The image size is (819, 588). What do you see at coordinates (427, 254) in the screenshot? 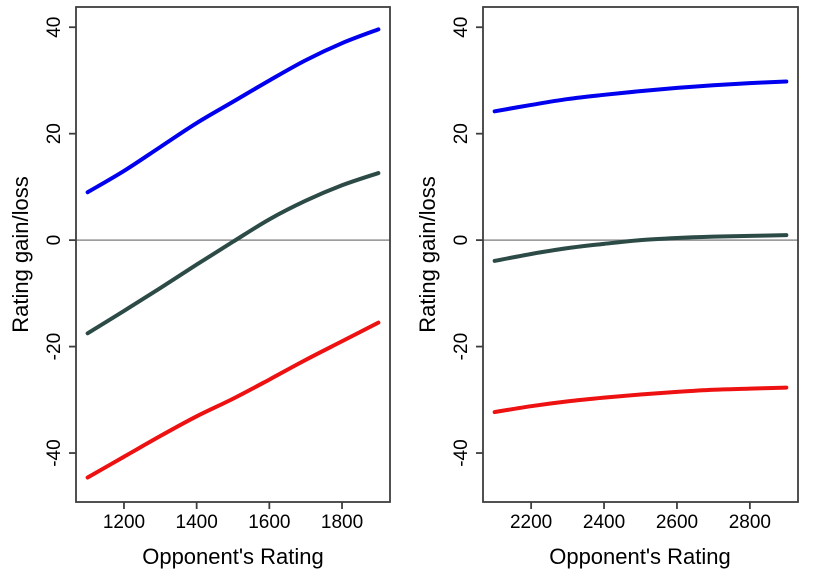
I see `y-axis-title-right: Rating gain/loss` at bounding box center [427, 254].